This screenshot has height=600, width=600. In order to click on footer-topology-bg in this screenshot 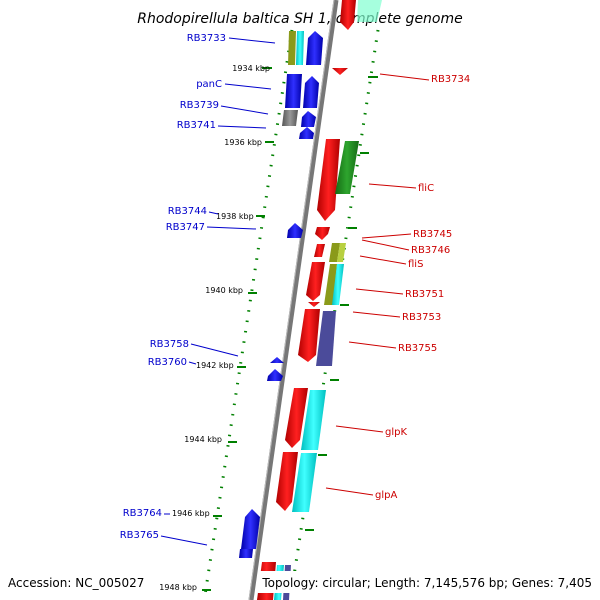, I will do `click(428, 582)`.